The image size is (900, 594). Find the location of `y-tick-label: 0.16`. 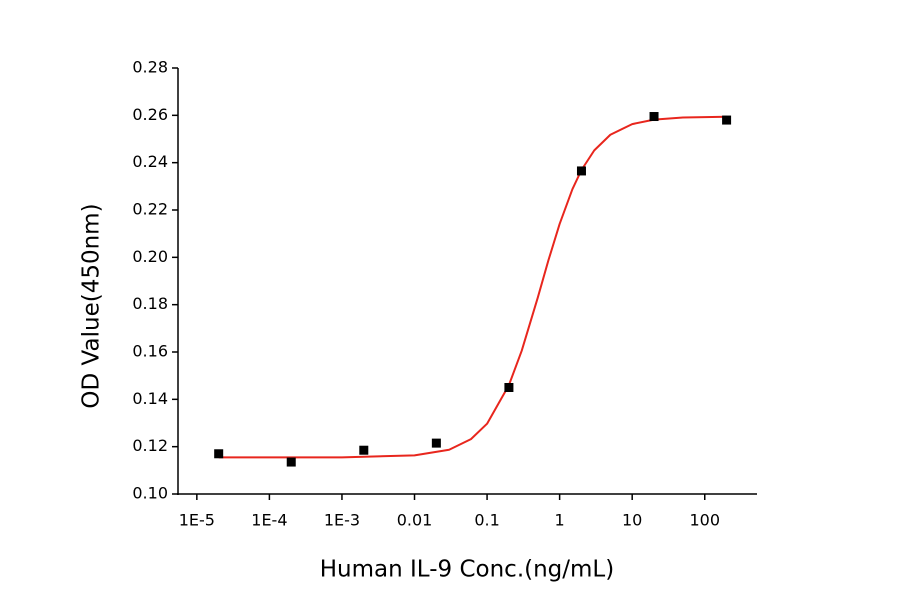

y-tick-label: 0.16 is located at coordinates (150, 351).